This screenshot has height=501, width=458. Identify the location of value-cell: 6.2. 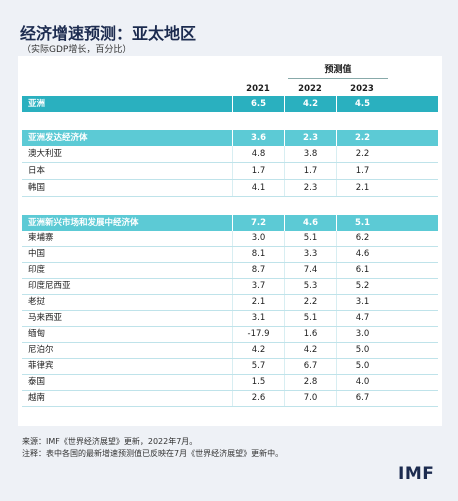
(362, 238).